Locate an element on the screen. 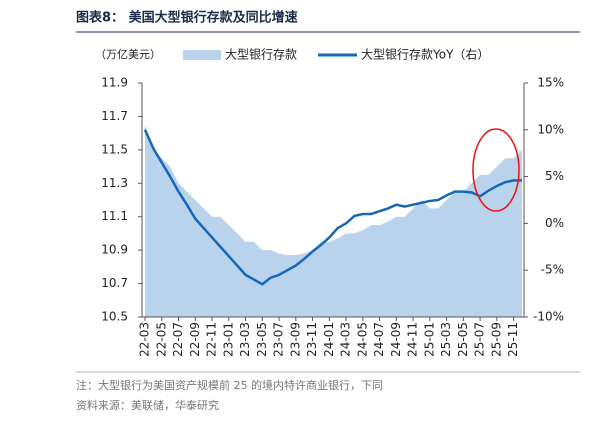 This screenshot has height=423, width=616. x-tick-label: 22-07 is located at coordinates (178, 339).